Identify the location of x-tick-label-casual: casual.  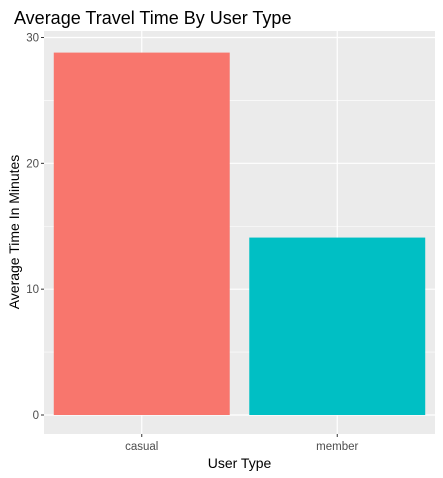
(141, 447).